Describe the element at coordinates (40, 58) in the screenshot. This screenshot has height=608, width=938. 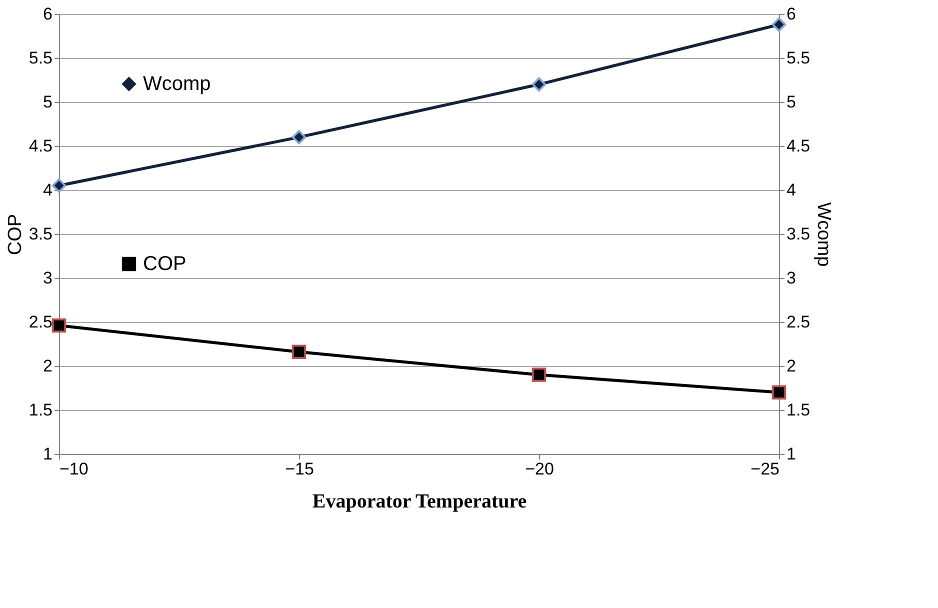
I see `y-tick-label: 5.5` at that location.